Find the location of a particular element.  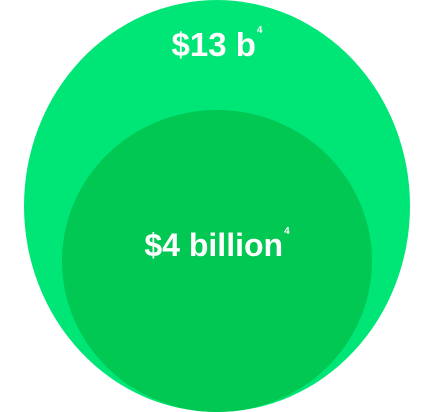

outer-circle-label: $13 b4 is located at coordinates (217, 44).